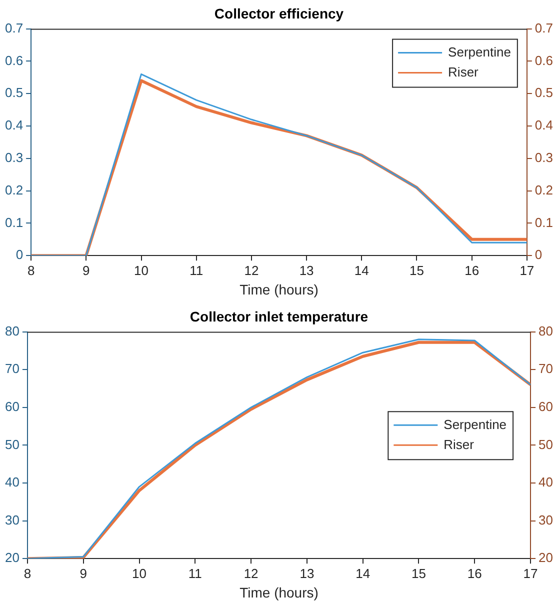 The image size is (558, 606). Describe the element at coordinates (546, 482) in the screenshot. I see `y2-tick-label: 40` at that location.